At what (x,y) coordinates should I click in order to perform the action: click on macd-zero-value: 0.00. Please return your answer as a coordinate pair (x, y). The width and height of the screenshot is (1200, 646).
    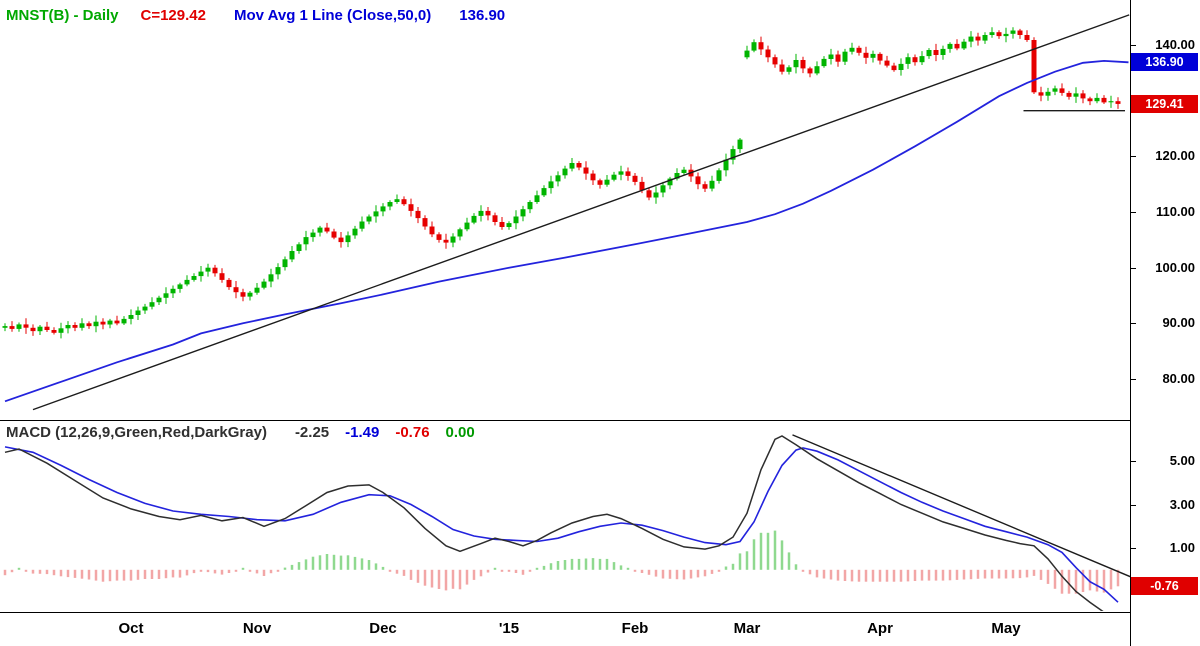
    Looking at the image, I should click on (460, 432).